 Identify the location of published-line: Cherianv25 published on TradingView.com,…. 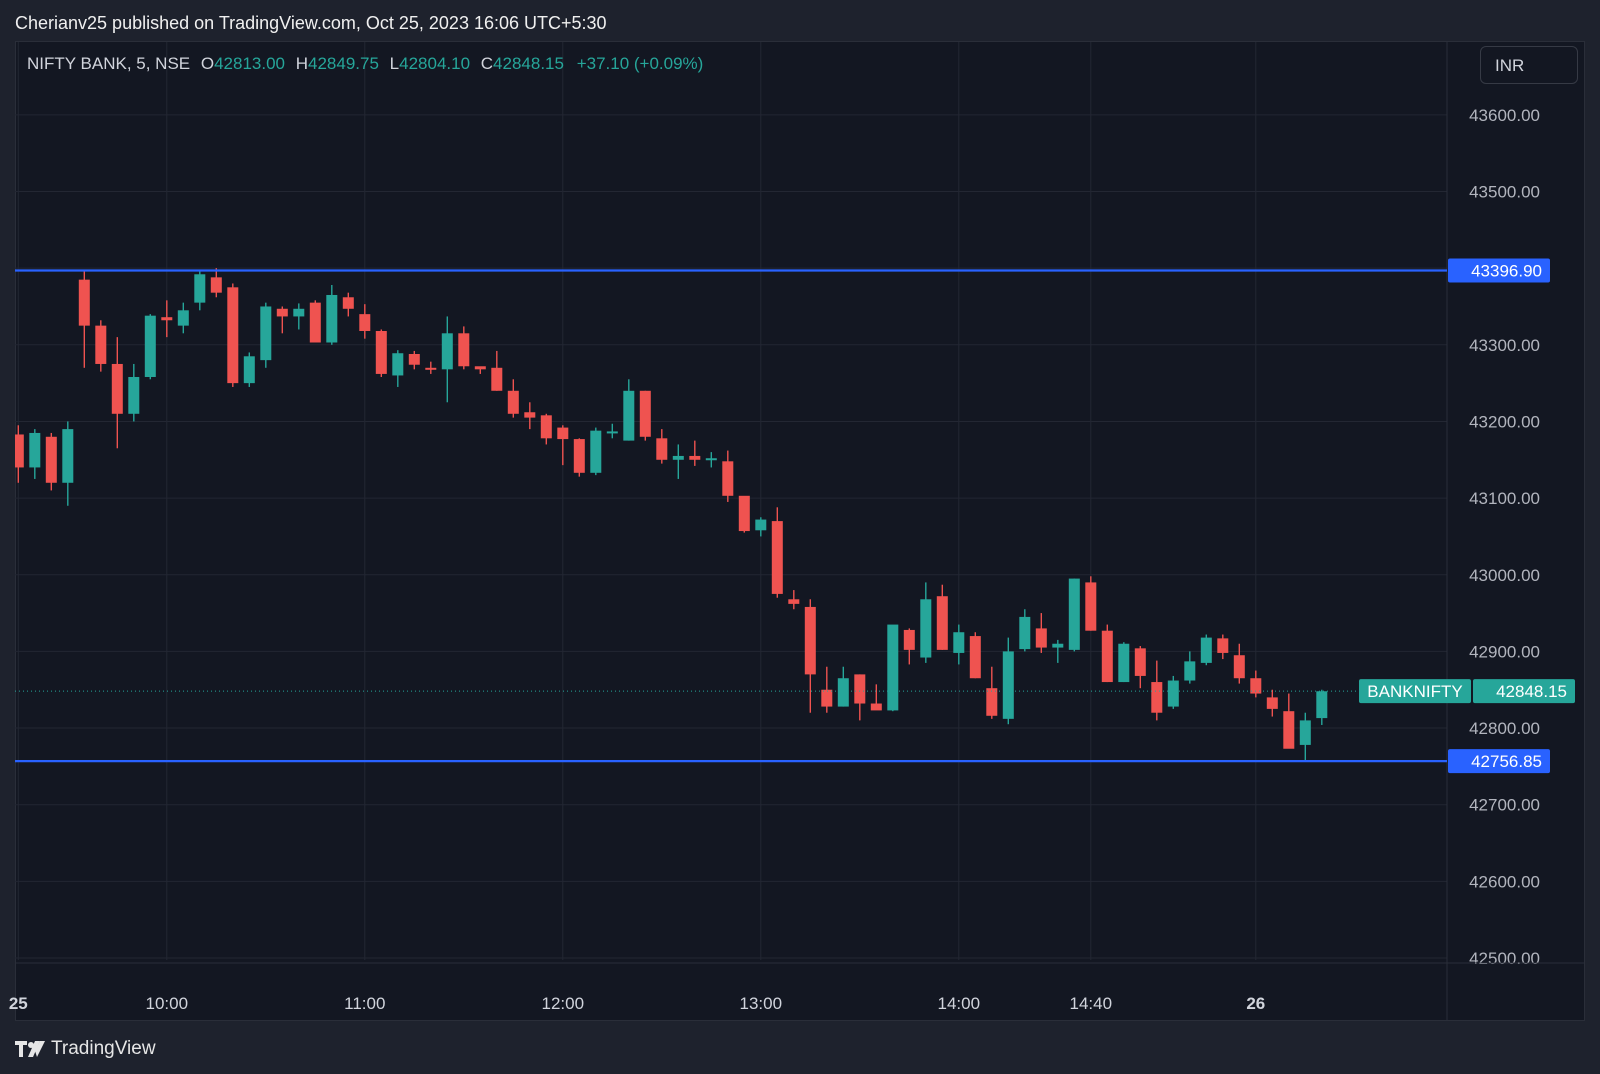
(311, 23).